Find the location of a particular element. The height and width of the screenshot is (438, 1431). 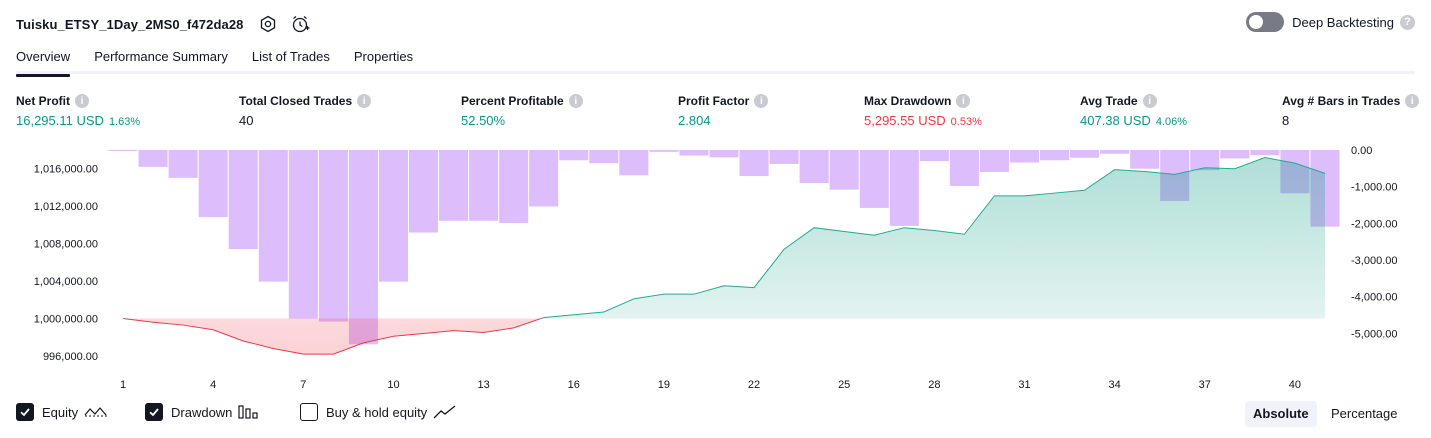

tab-list-of-trades: List of Trades is located at coordinates (290, 56).